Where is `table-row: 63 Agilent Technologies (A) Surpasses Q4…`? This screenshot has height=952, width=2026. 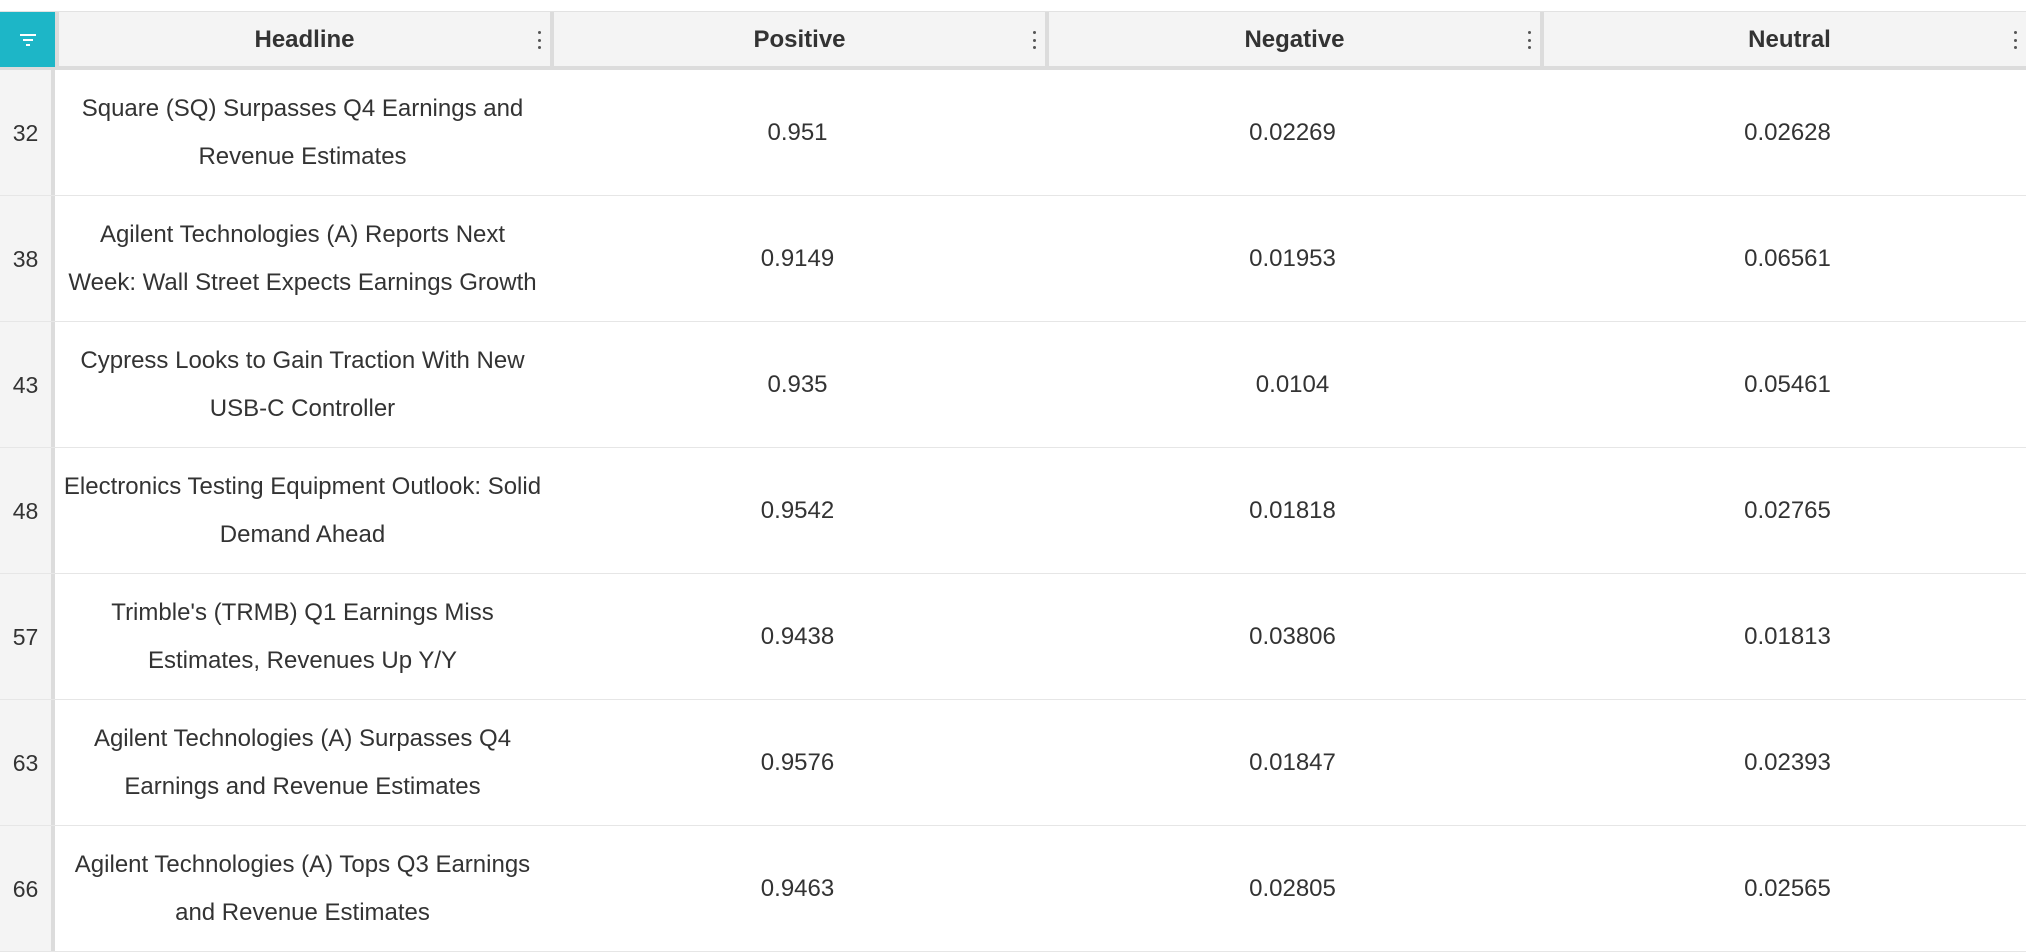 table-row: 63 Agilent Technologies (A) Surpasses Q4… is located at coordinates (1013, 763).